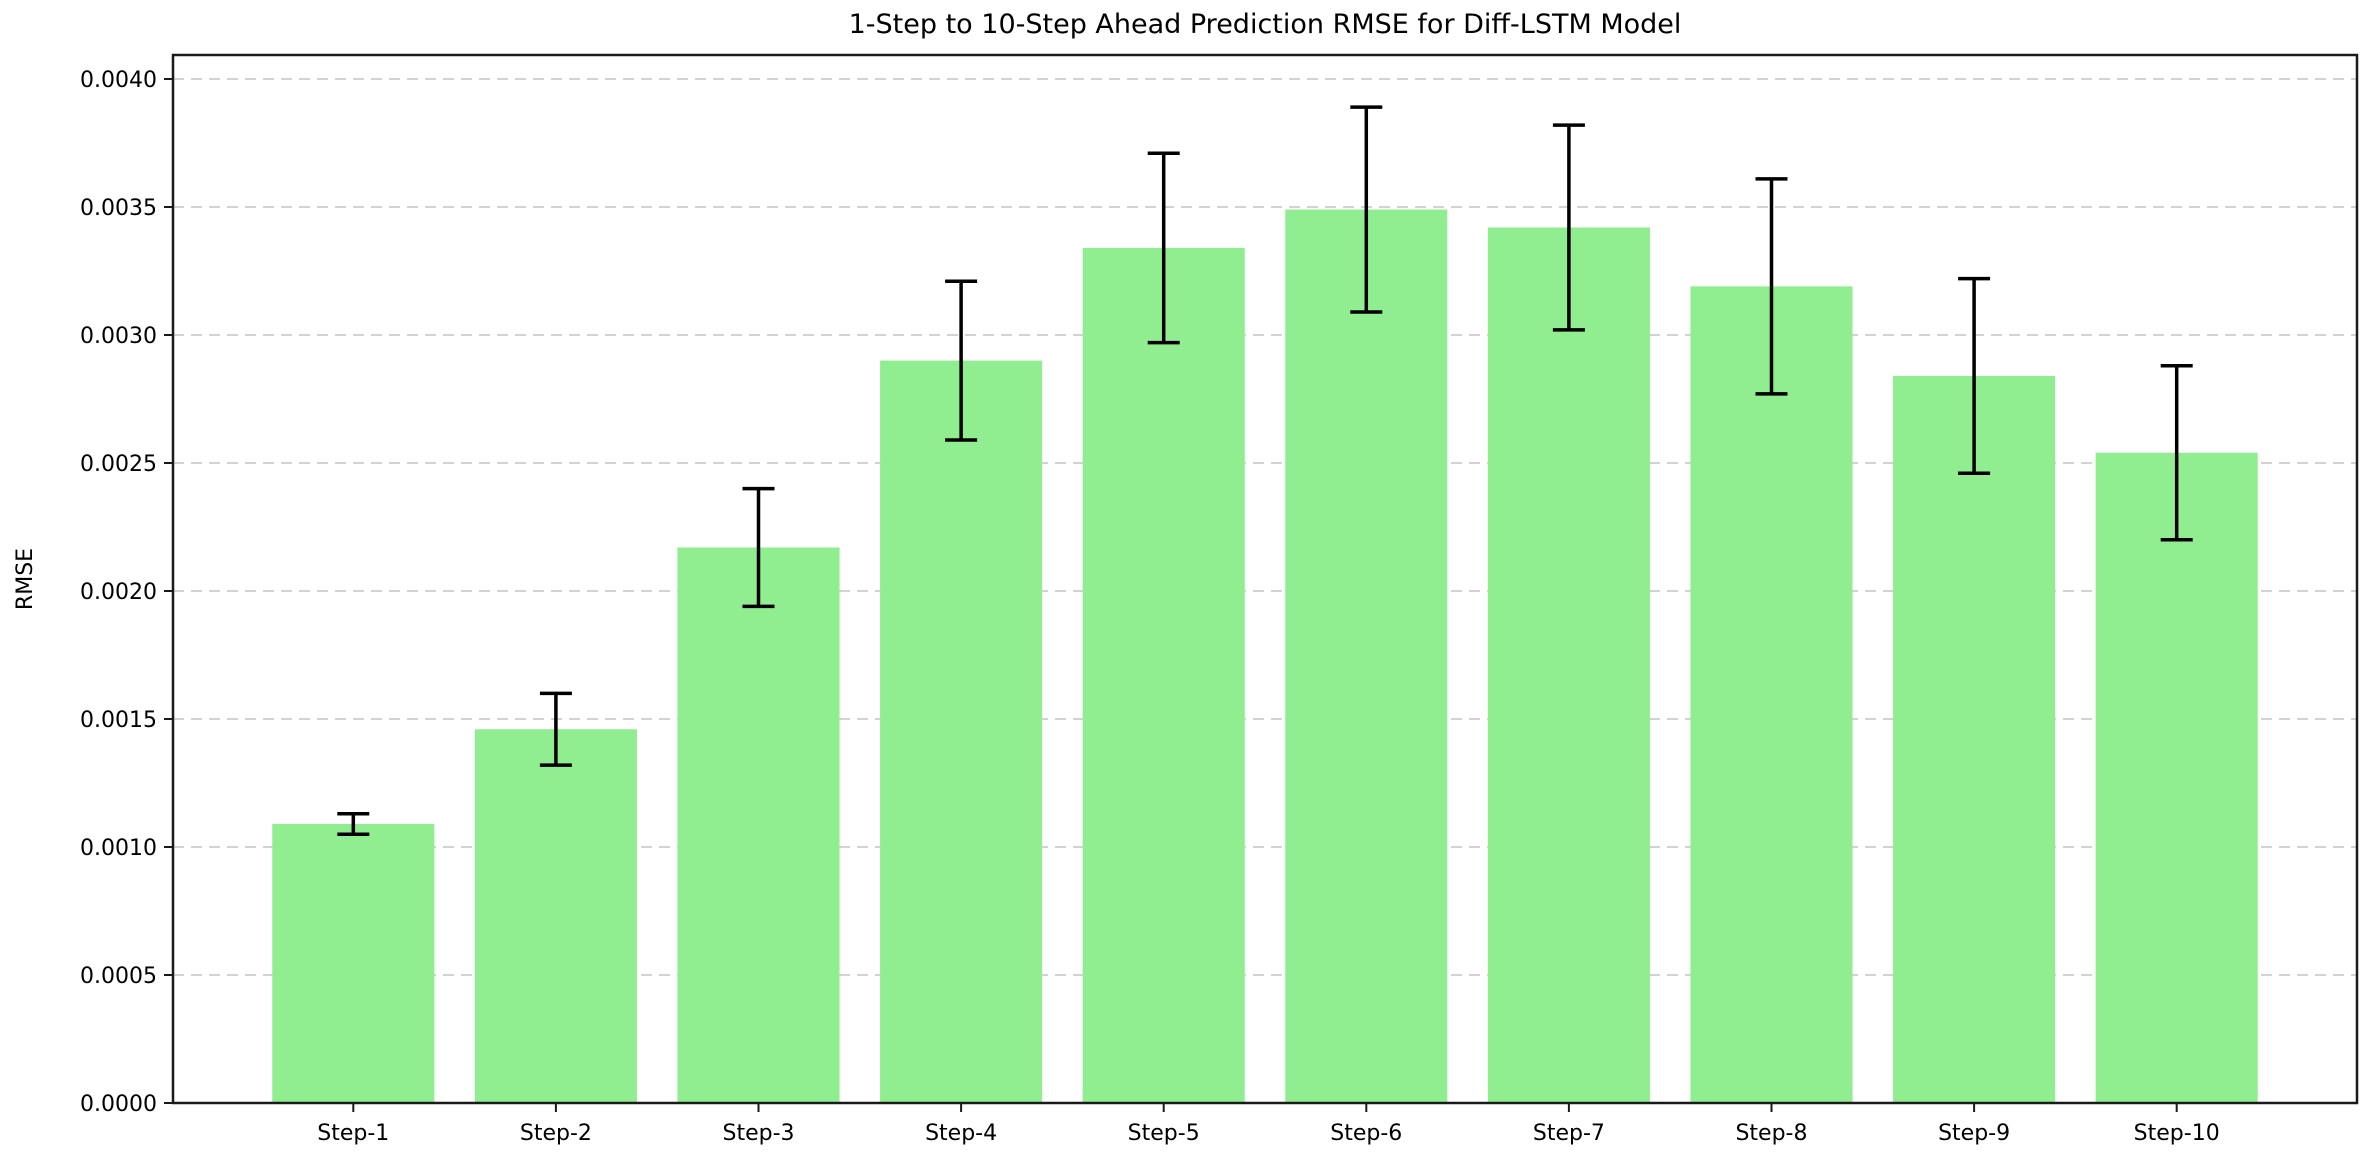  What do you see at coordinates (25, 579) in the screenshot?
I see `y-axis-label: RMSE` at bounding box center [25, 579].